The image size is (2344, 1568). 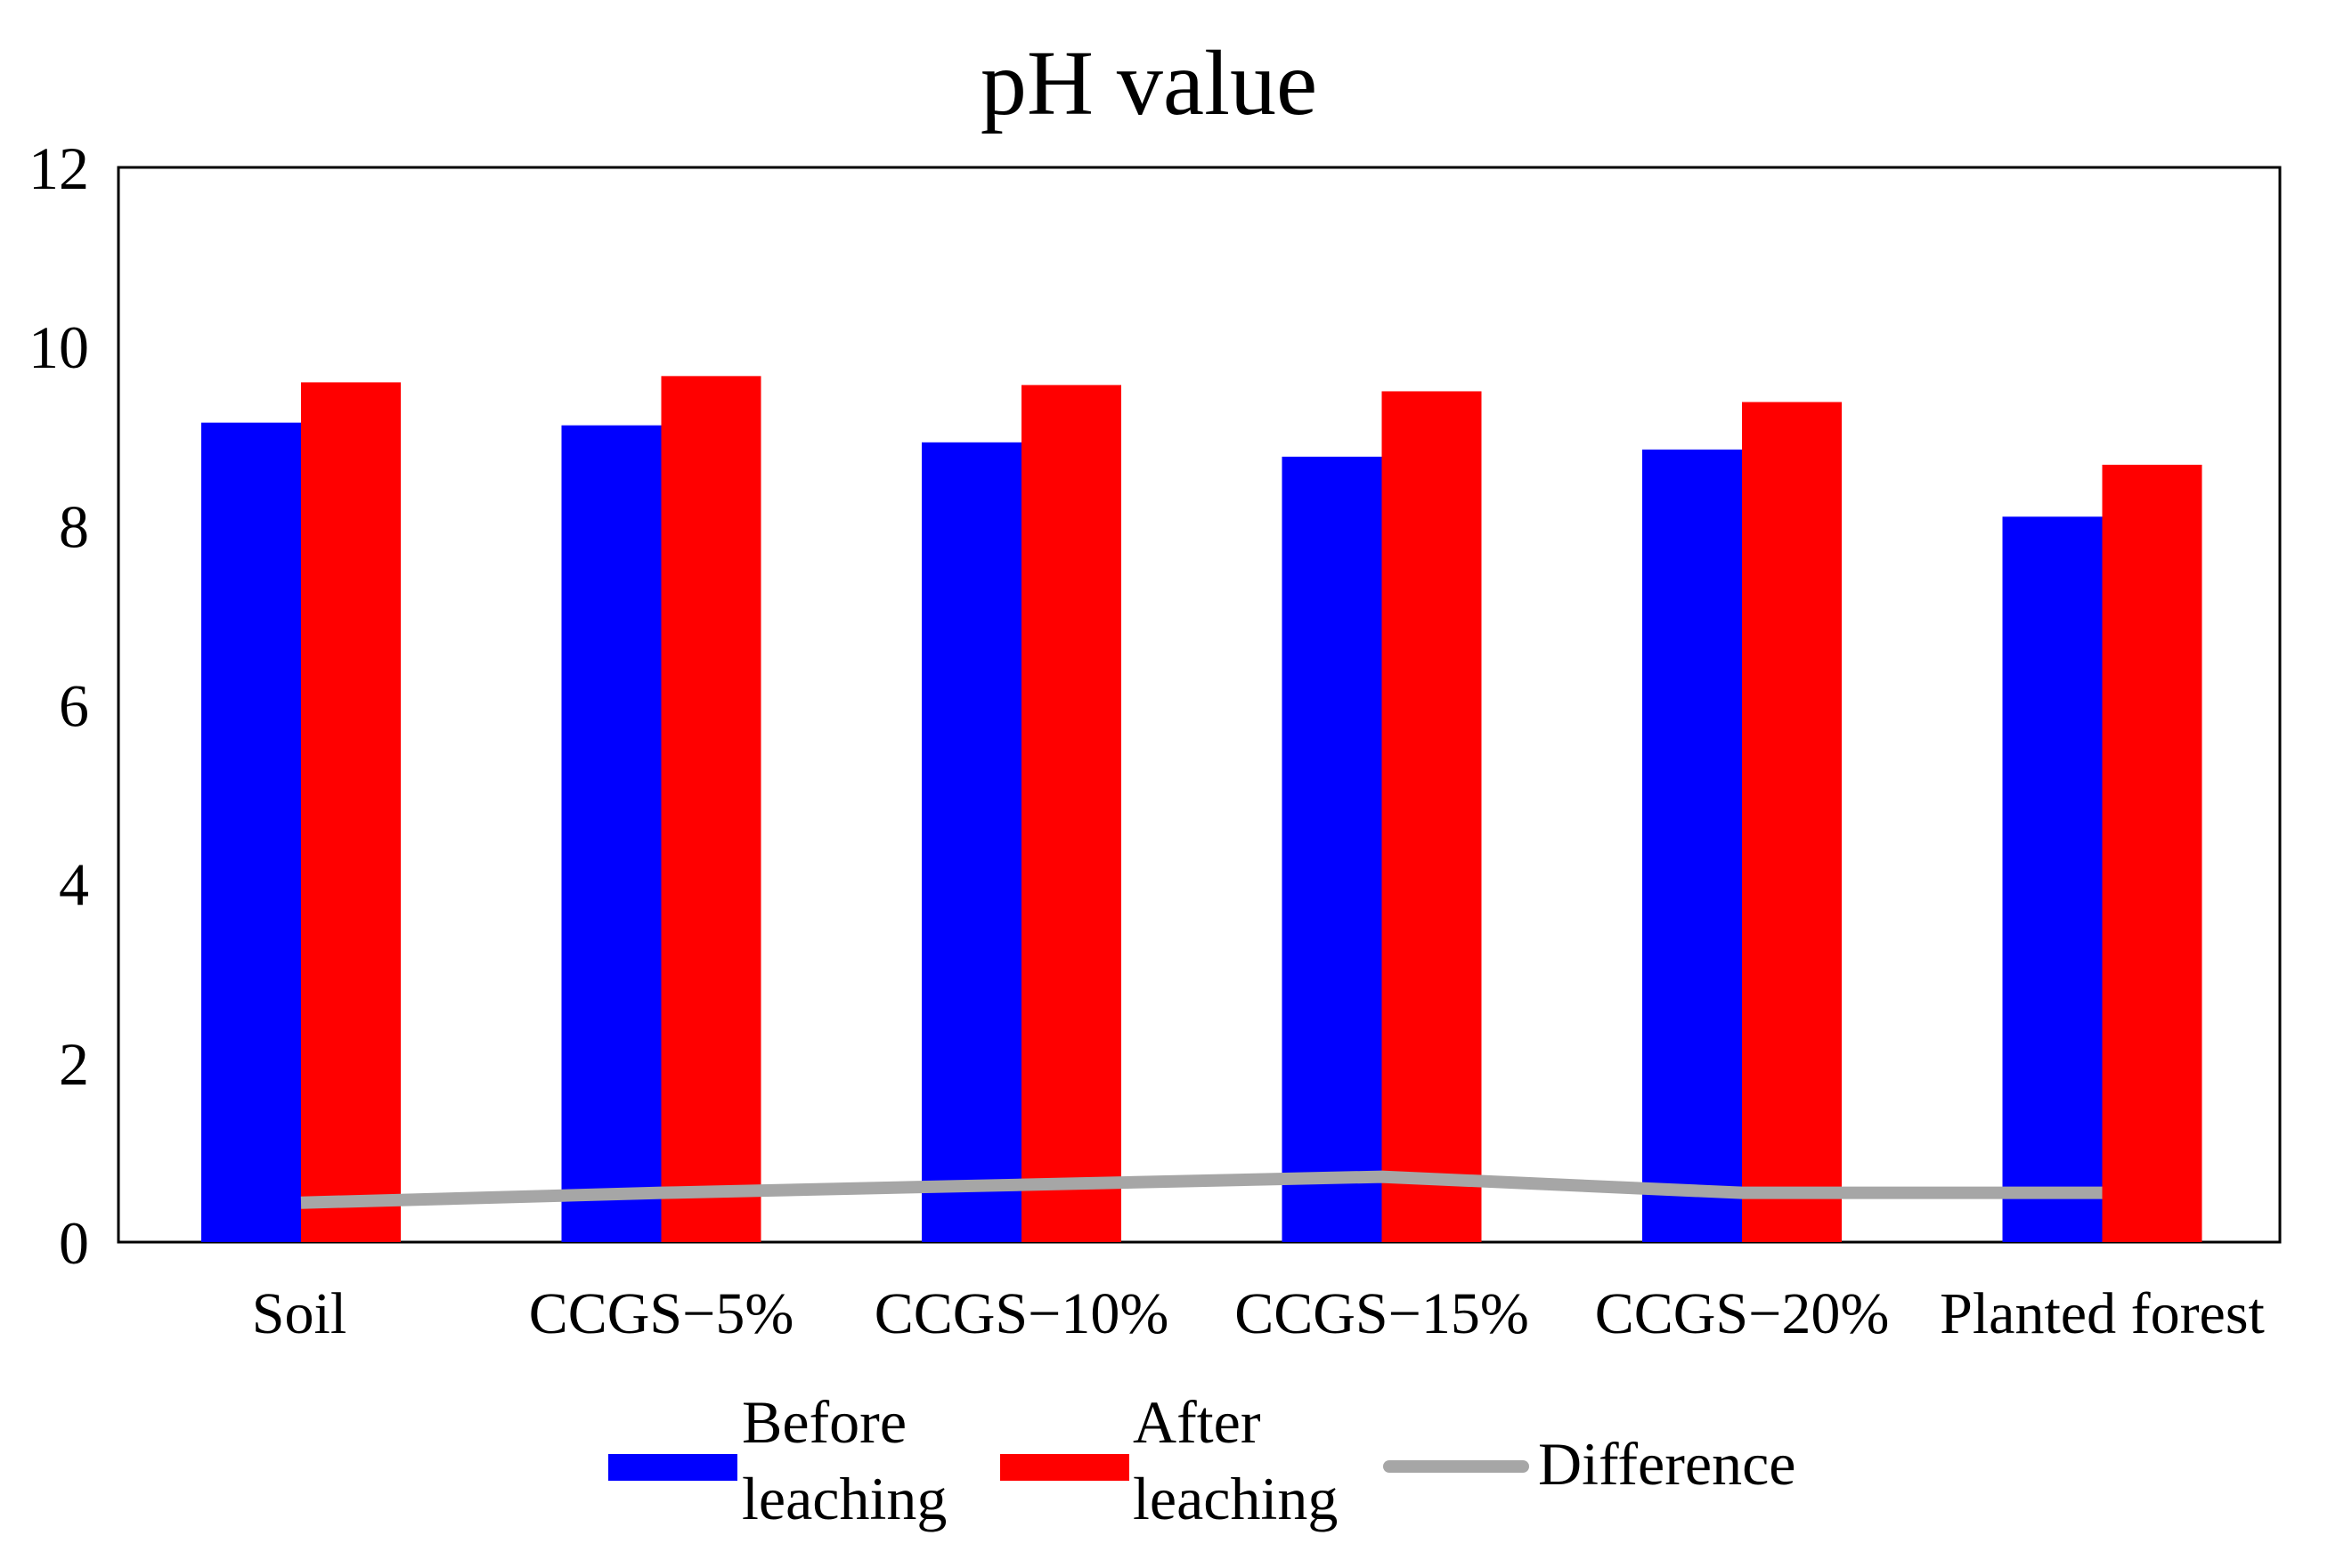 What do you see at coordinates (74, 706) in the screenshot?
I see `y-tick-label: 6` at bounding box center [74, 706].